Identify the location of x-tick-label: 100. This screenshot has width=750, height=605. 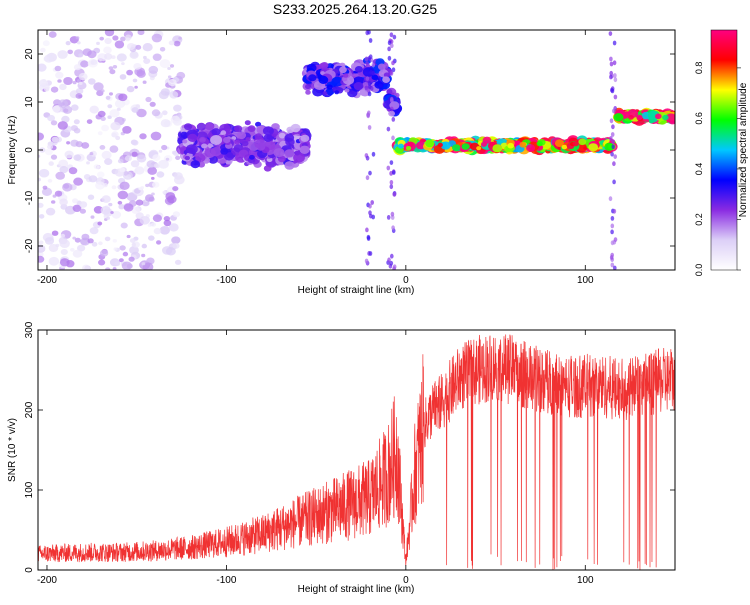
(585, 580).